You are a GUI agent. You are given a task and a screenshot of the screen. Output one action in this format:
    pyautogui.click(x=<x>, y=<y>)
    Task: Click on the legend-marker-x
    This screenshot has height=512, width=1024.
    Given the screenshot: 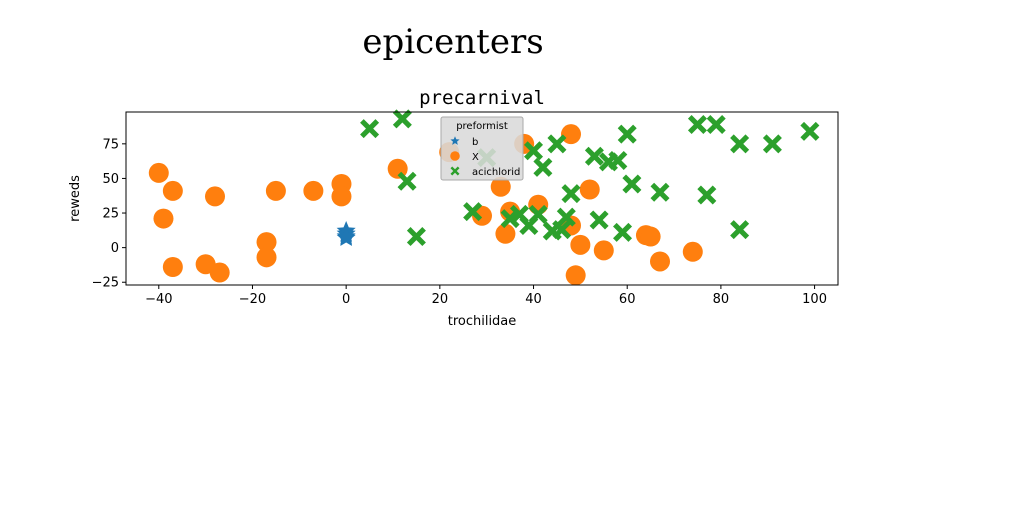 What is the action you would take?
    pyautogui.click(x=455, y=171)
    